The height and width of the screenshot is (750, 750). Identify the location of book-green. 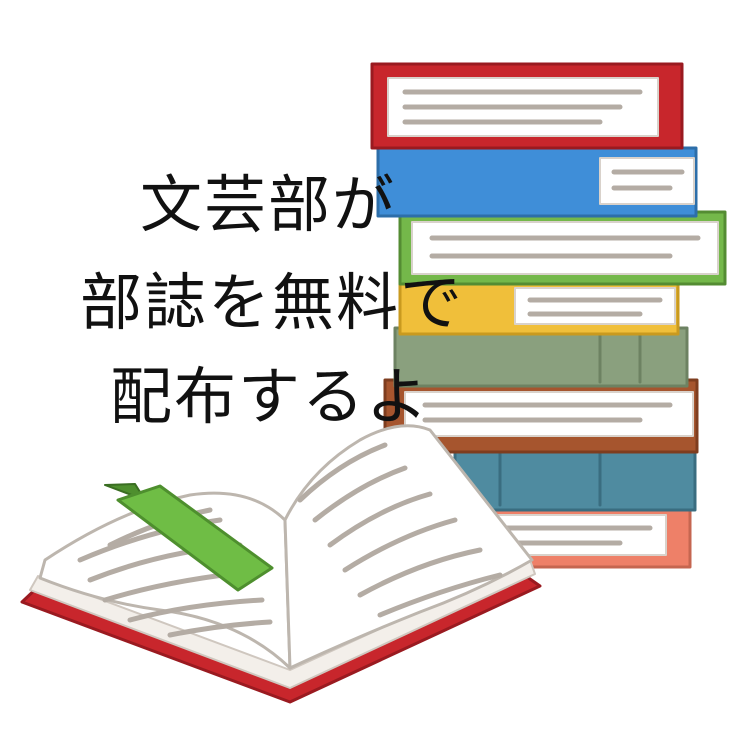
(562, 248).